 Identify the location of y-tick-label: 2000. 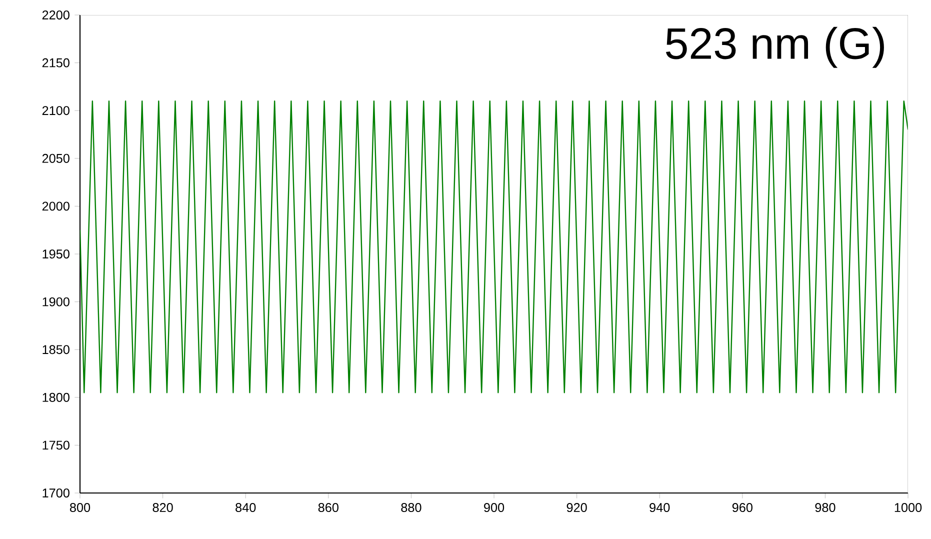
(56, 206).